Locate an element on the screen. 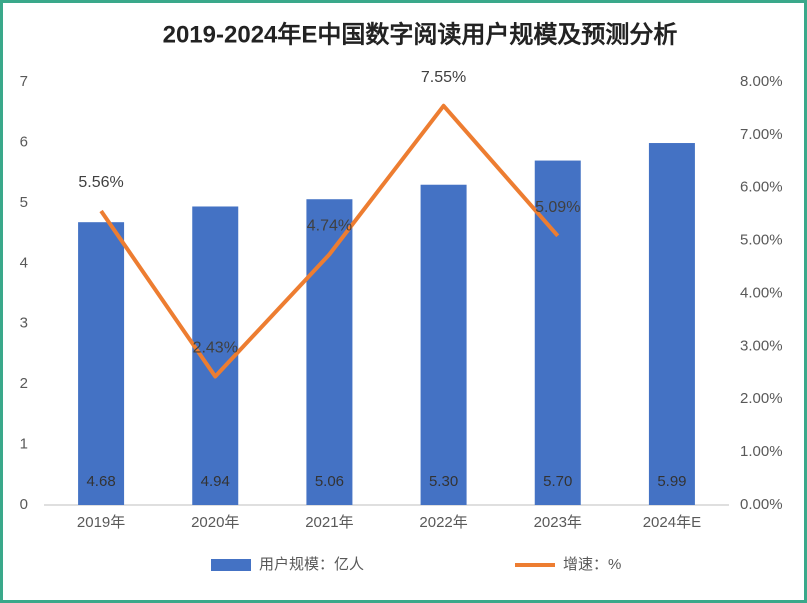  x-tick-label: 2019年 is located at coordinates (101, 522).